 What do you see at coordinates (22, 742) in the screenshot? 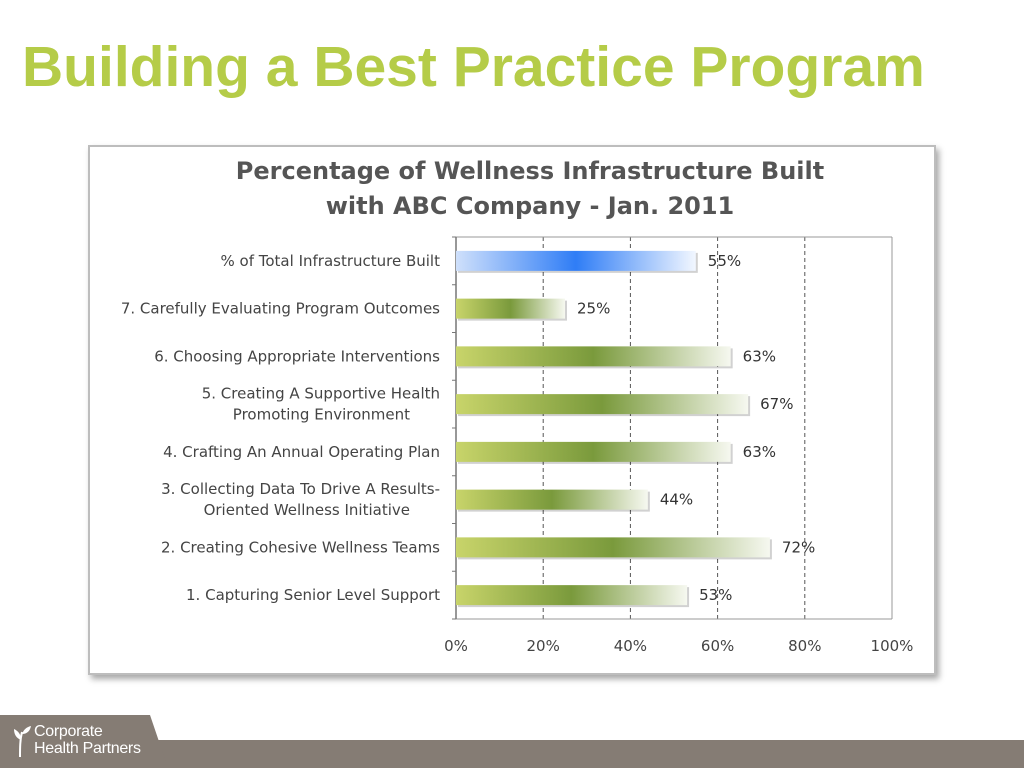
I see `sprout-icon` at bounding box center [22, 742].